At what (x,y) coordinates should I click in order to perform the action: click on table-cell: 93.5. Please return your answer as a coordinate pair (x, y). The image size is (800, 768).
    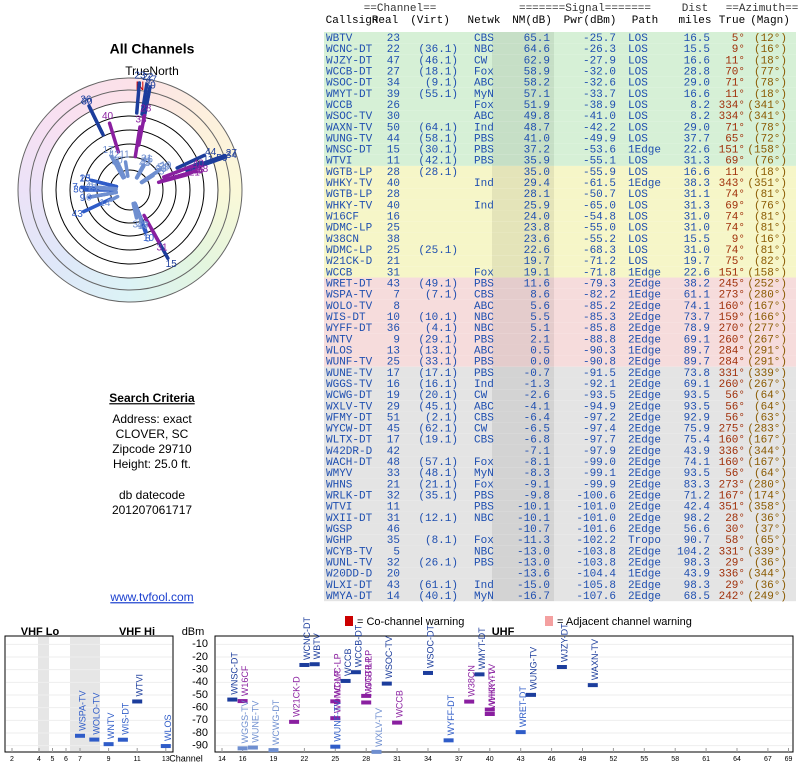
    Looking at the image, I should click on (697, 407).